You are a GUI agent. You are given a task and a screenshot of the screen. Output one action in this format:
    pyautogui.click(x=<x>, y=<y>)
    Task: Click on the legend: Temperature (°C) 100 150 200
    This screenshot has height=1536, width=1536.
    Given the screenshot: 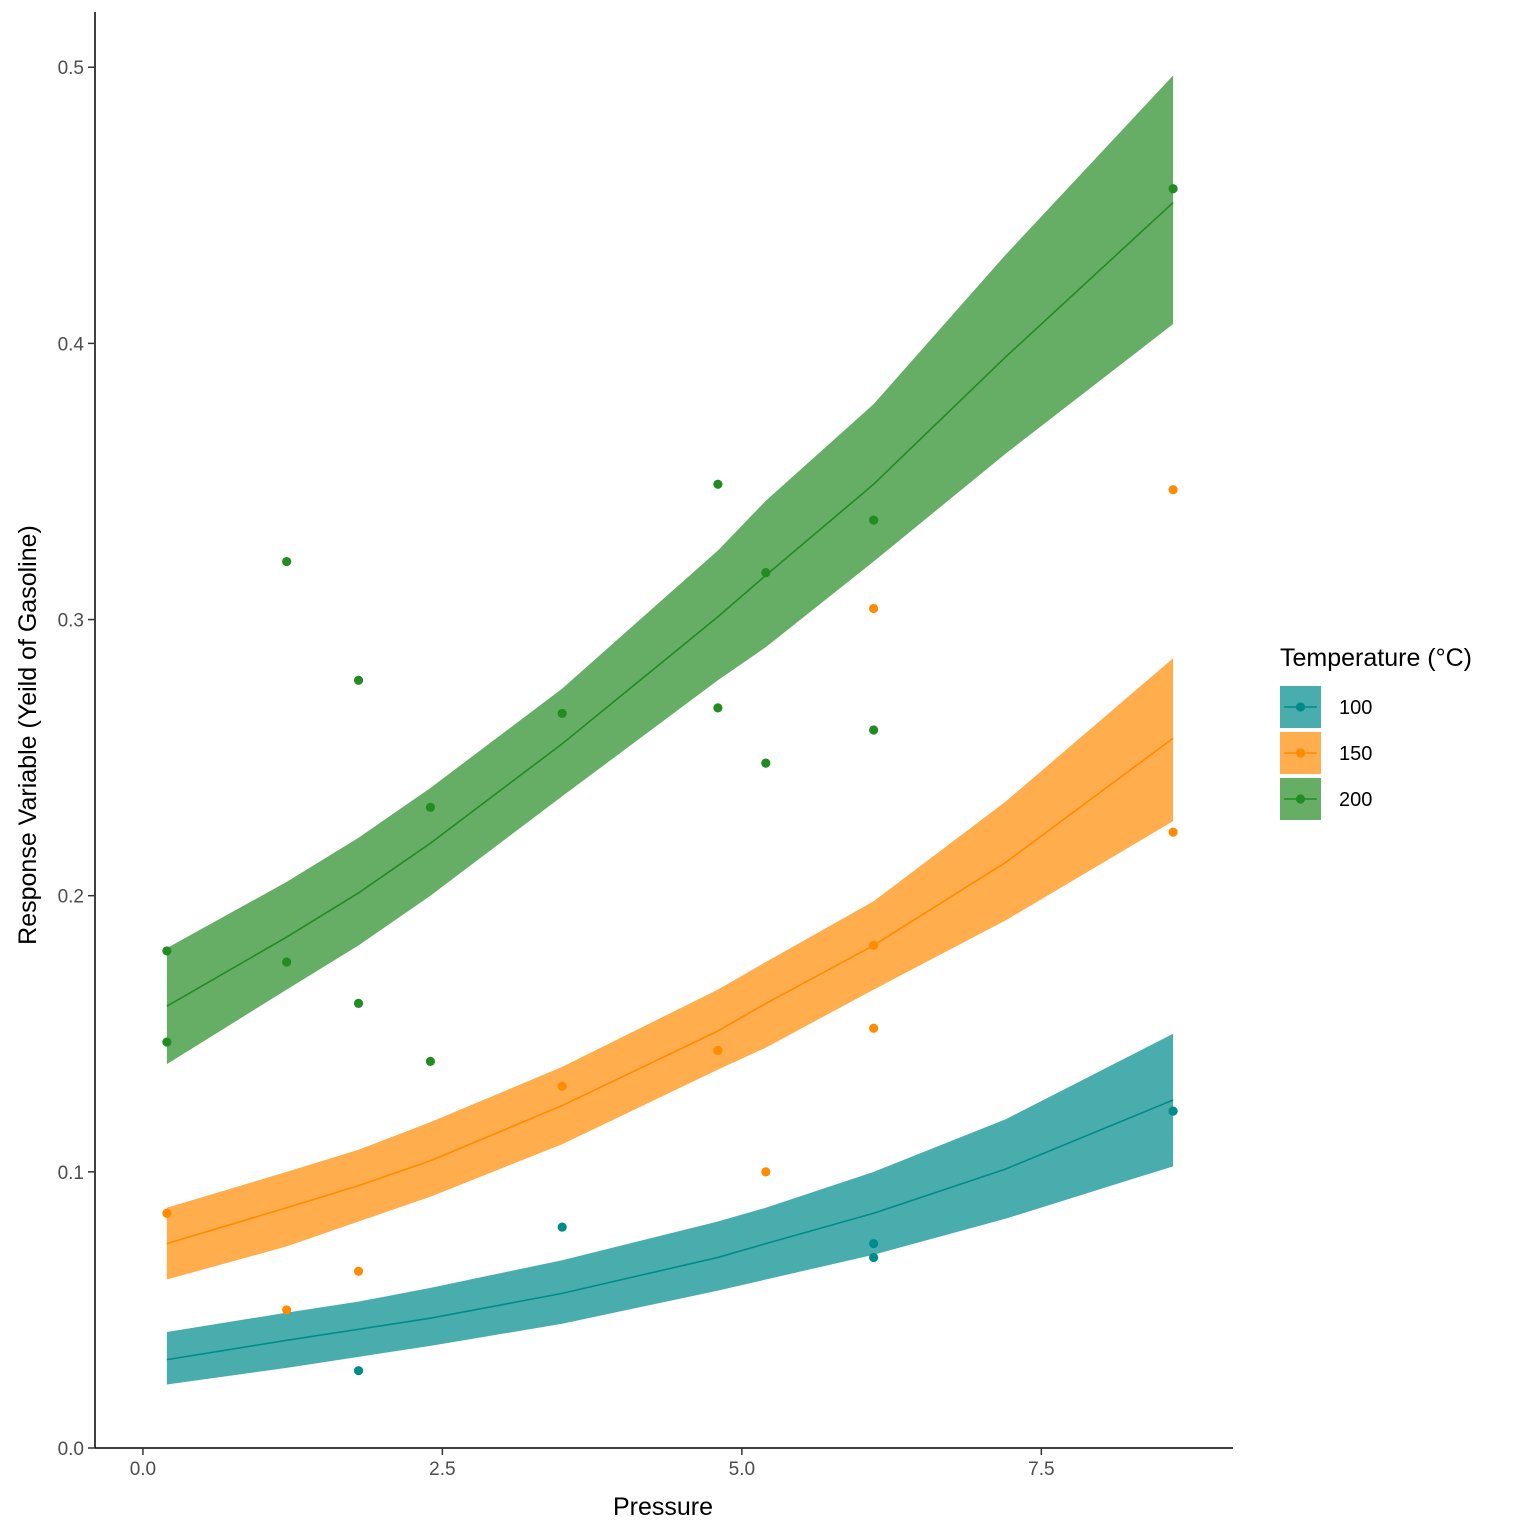 What is the action you would take?
    pyautogui.click(x=1376, y=732)
    